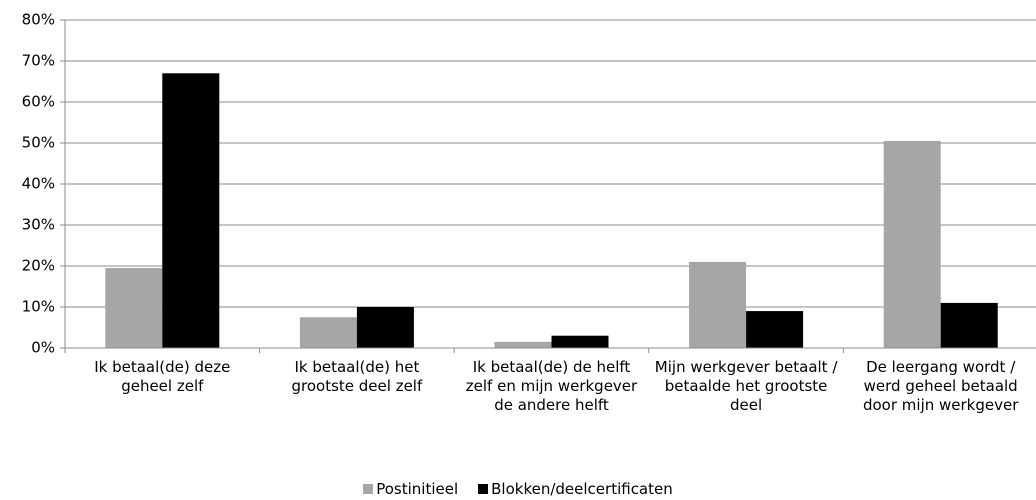  I want to click on y-tick-label: 50%, so click(38, 143).